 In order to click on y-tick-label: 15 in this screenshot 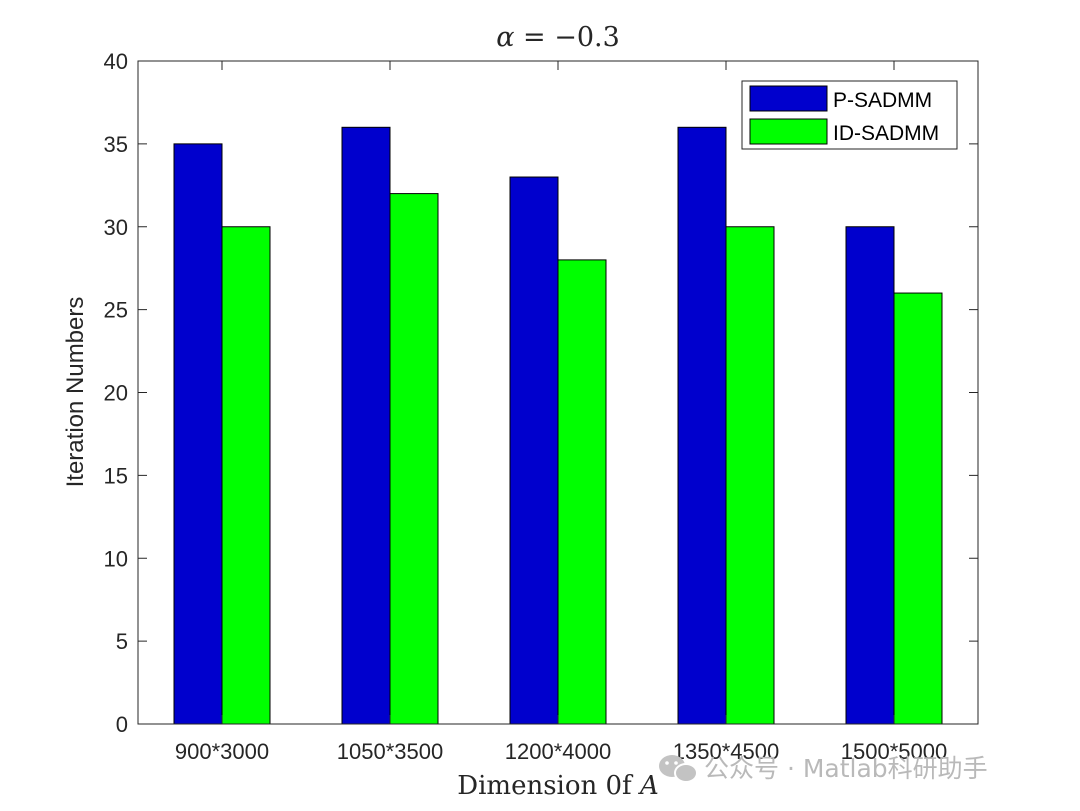, I will do `click(116, 475)`.